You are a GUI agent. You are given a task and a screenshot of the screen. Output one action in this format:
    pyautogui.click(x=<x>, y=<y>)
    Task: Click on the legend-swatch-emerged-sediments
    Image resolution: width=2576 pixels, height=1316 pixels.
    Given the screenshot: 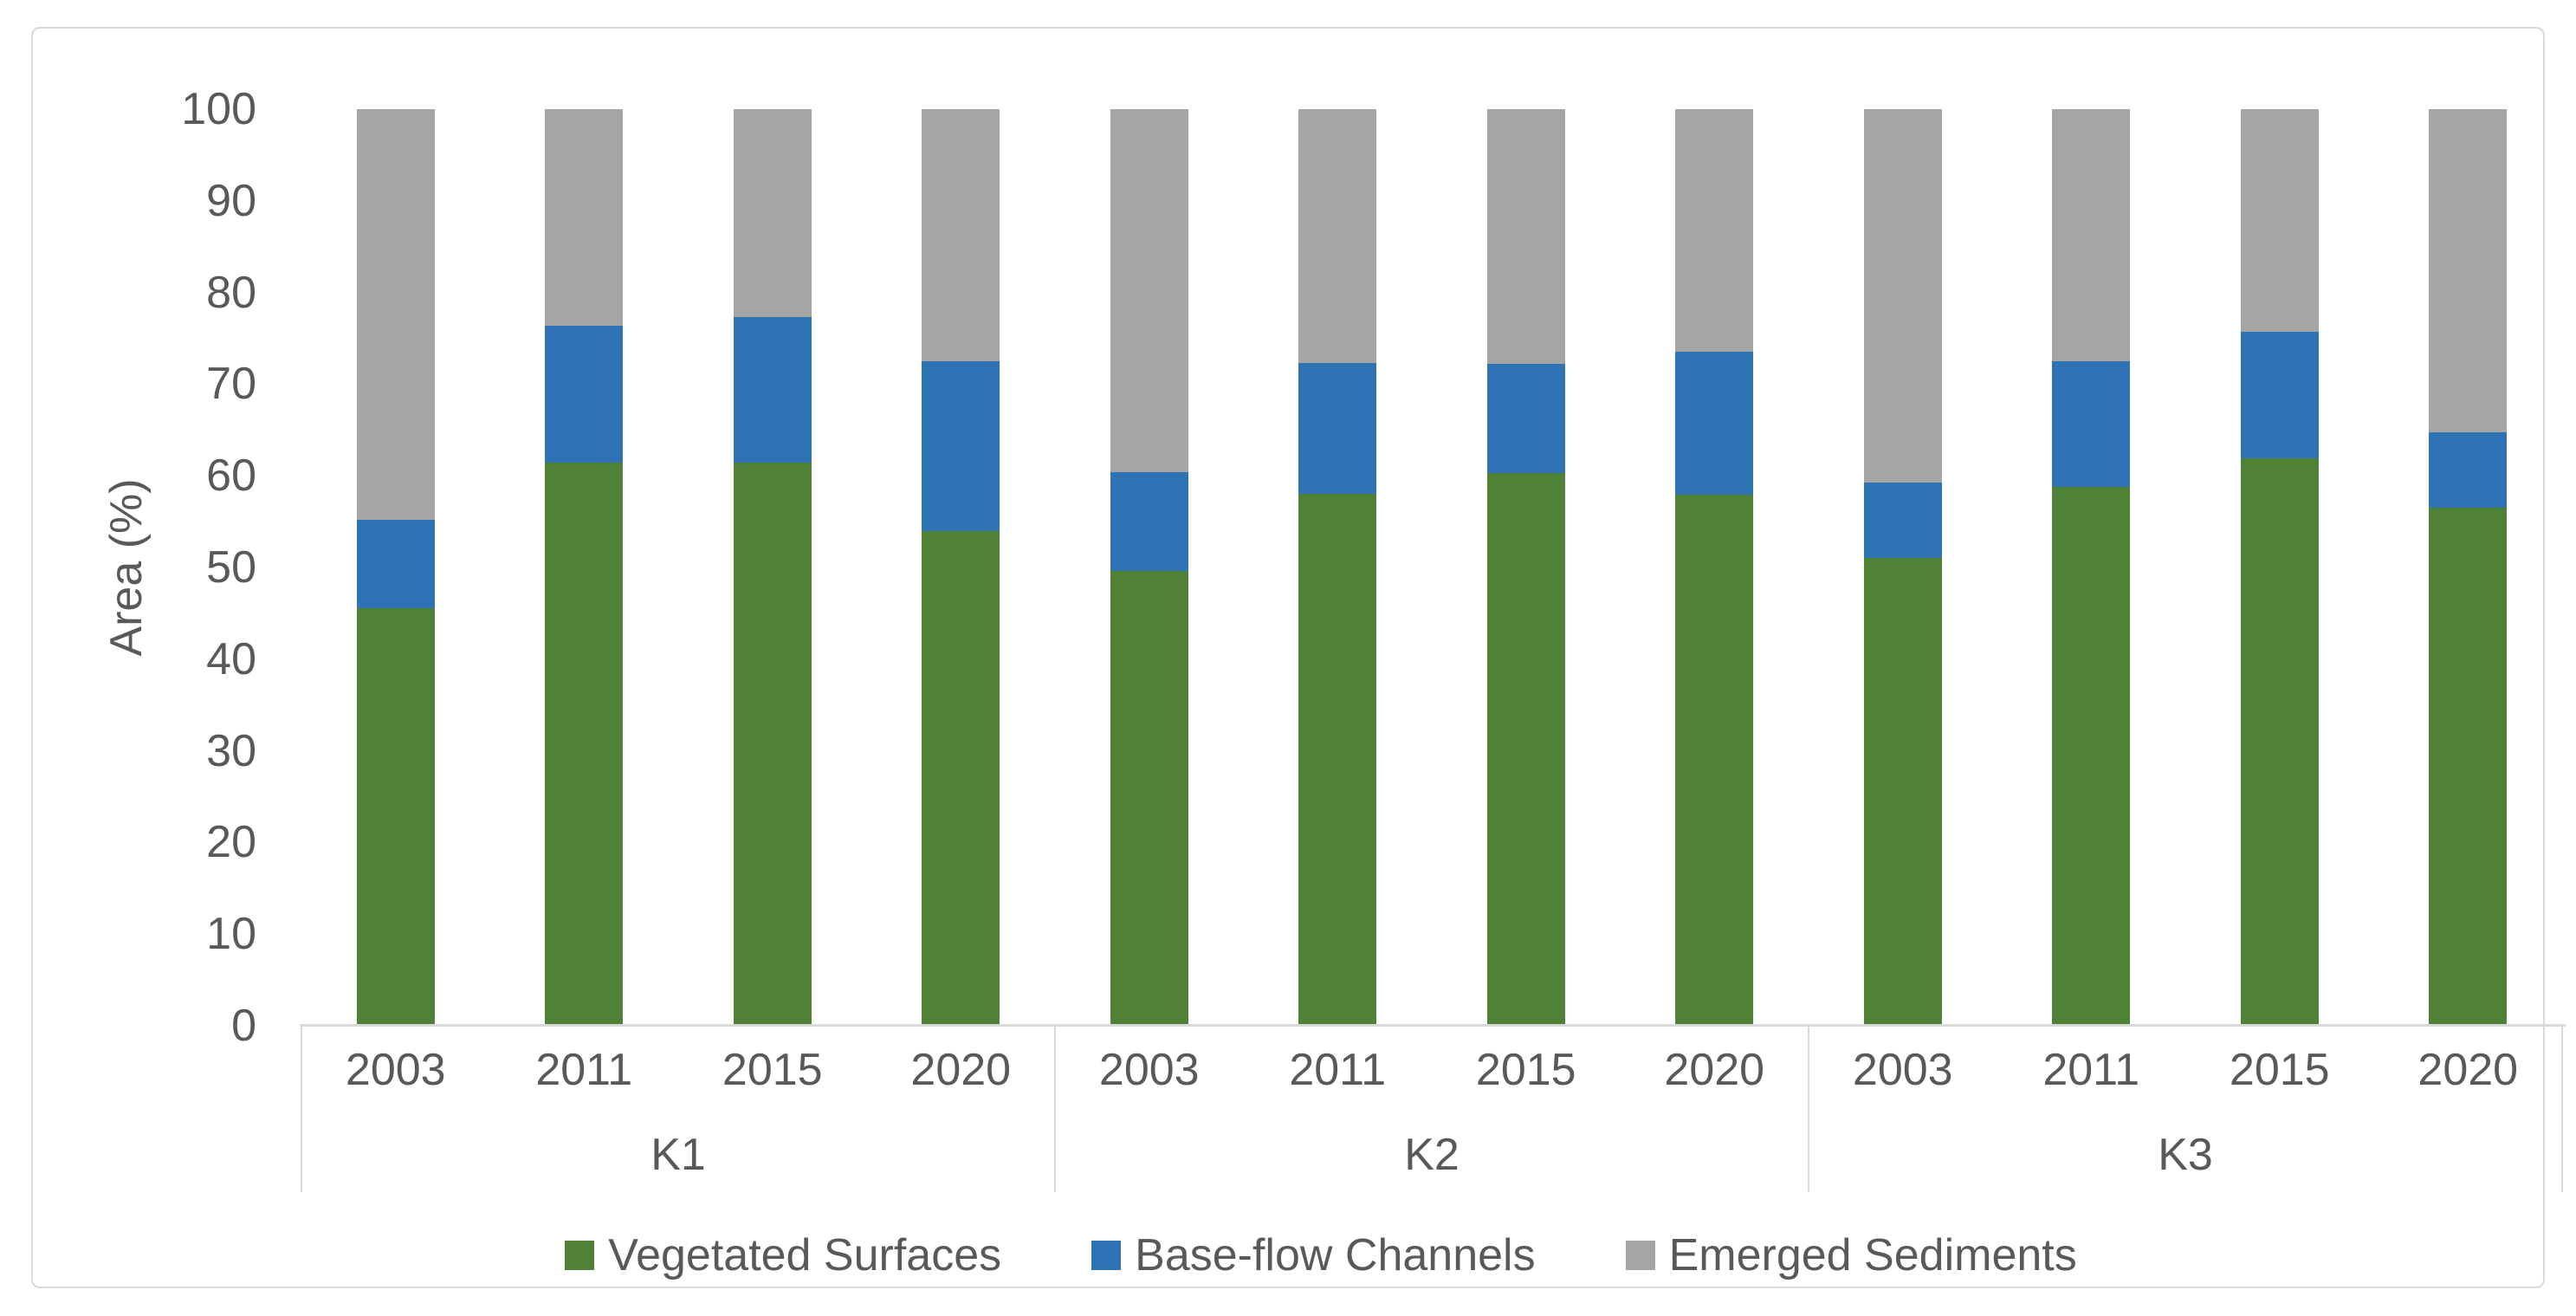 What is the action you would take?
    pyautogui.click(x=1640, y=1255)
    